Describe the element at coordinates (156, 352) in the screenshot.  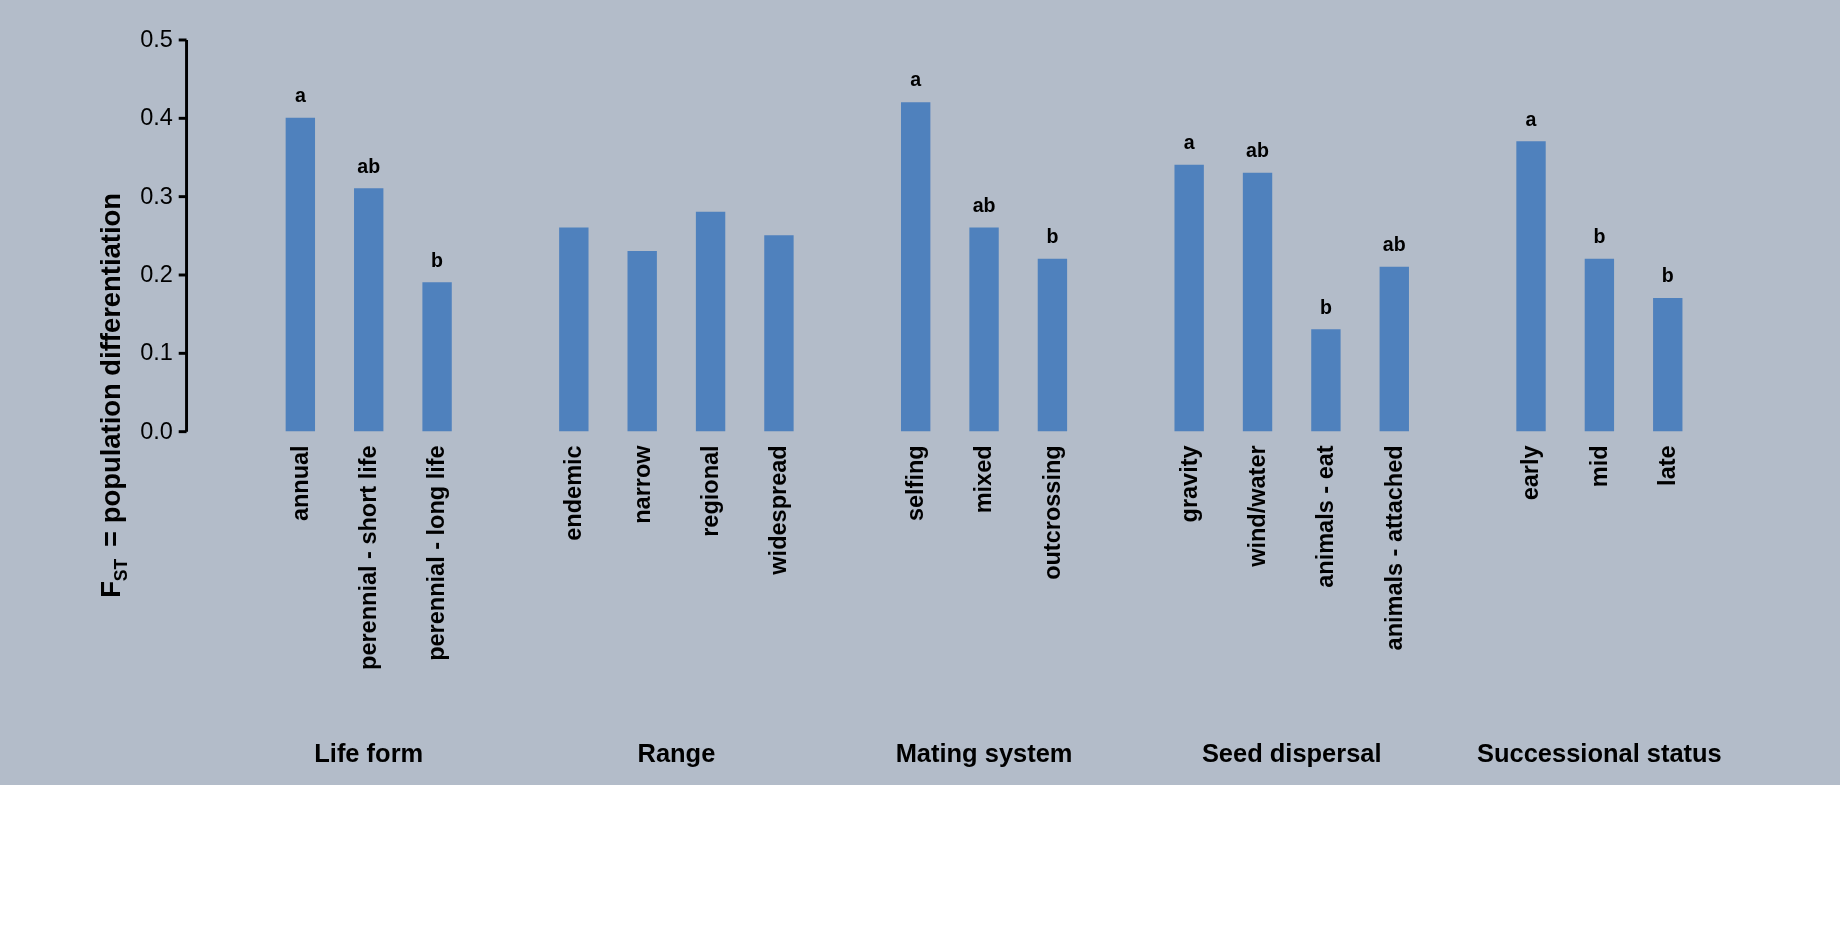
I see `y-tick-label: 0.1` at that location.